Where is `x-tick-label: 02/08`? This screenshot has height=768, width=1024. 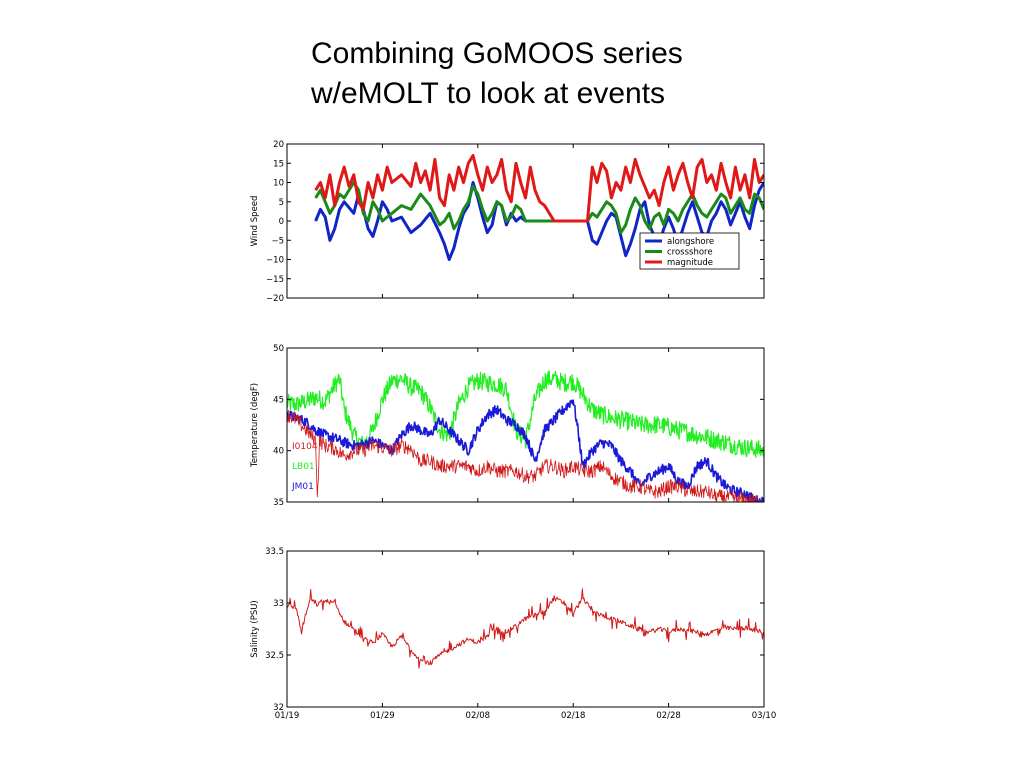
x-tick-label: 02/08 is located at coordinates (478, 716).